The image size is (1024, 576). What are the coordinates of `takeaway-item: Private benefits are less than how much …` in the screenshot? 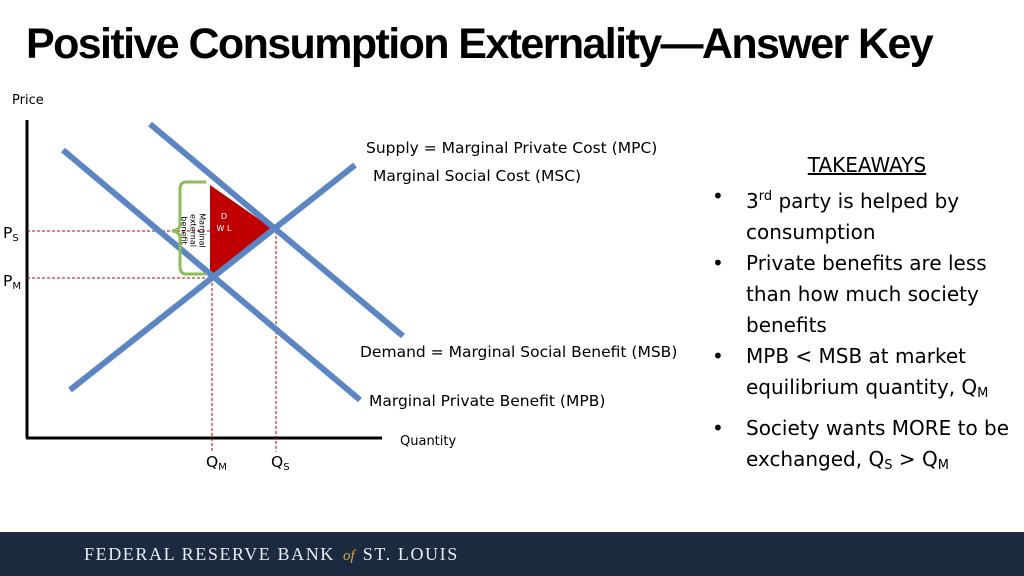 It's located at (862, 294).